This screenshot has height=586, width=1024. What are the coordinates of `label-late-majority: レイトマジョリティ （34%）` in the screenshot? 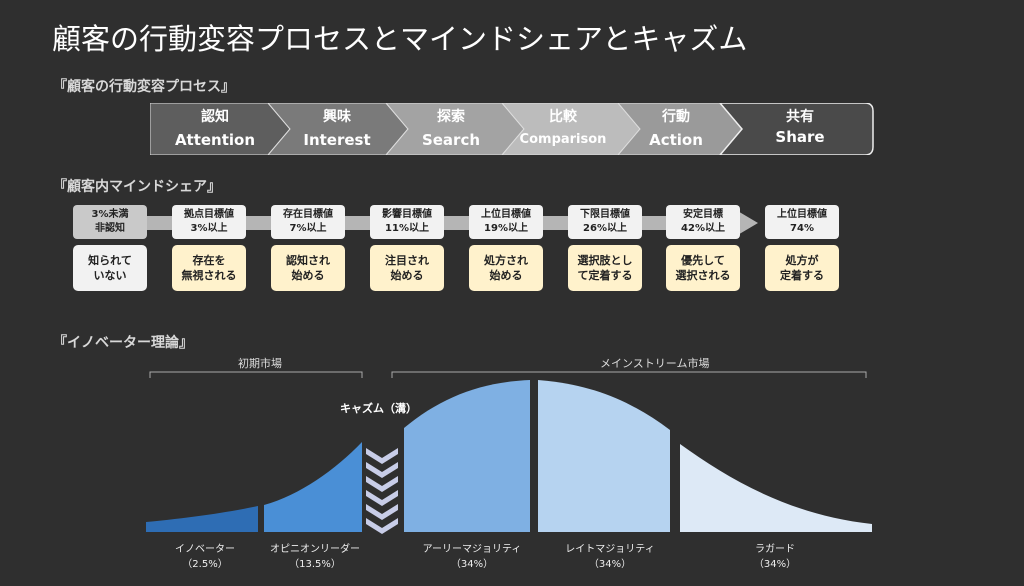 It's located at (610, 557).